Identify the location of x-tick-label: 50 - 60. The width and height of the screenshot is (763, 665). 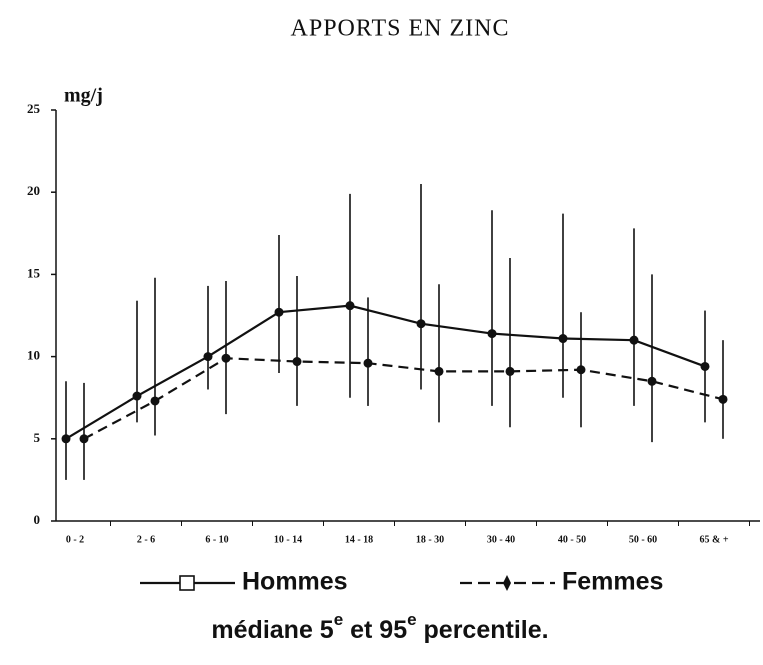
(643, 539).